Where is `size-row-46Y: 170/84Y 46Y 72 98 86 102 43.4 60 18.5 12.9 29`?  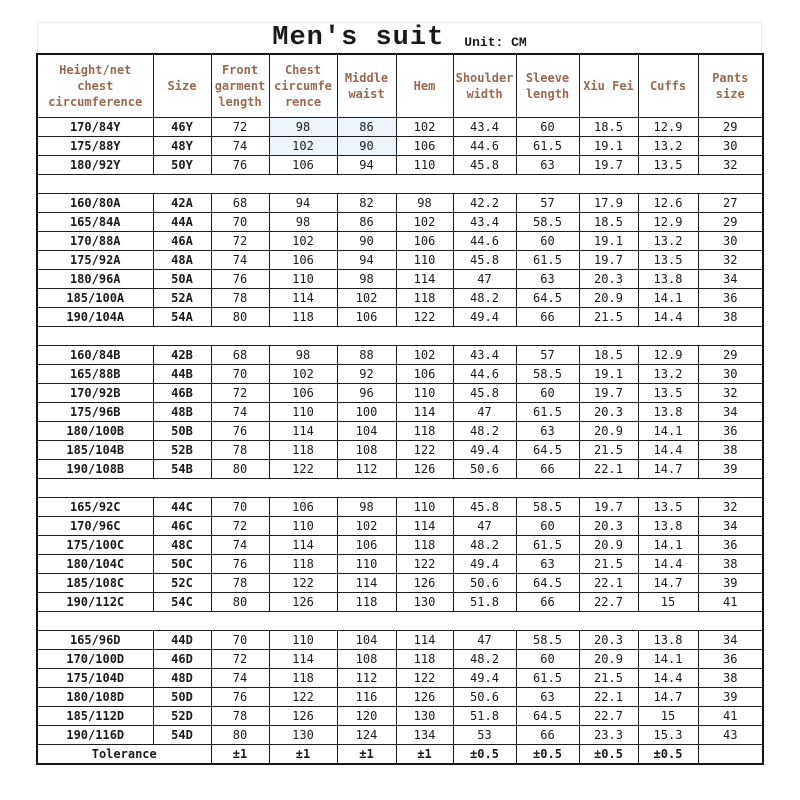 size-row-46Y: 170/84Y 46Y 72 98 86 102 43.4 60 18.5 12.9 29 is located at coordinates (400, 127).